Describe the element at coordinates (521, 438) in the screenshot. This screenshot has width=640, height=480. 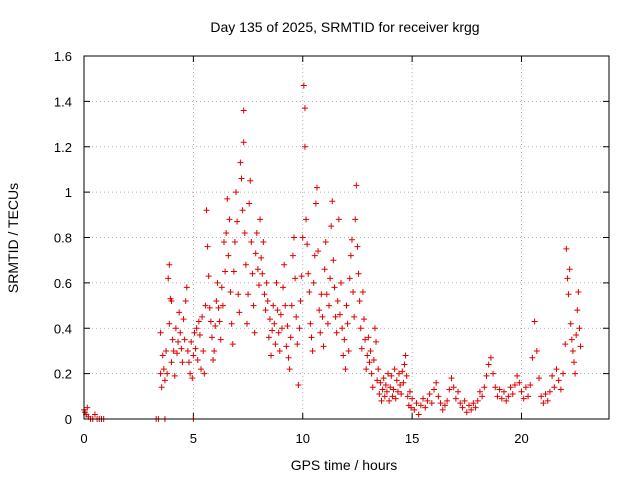
I see `x-tick-label: 20` at that location.